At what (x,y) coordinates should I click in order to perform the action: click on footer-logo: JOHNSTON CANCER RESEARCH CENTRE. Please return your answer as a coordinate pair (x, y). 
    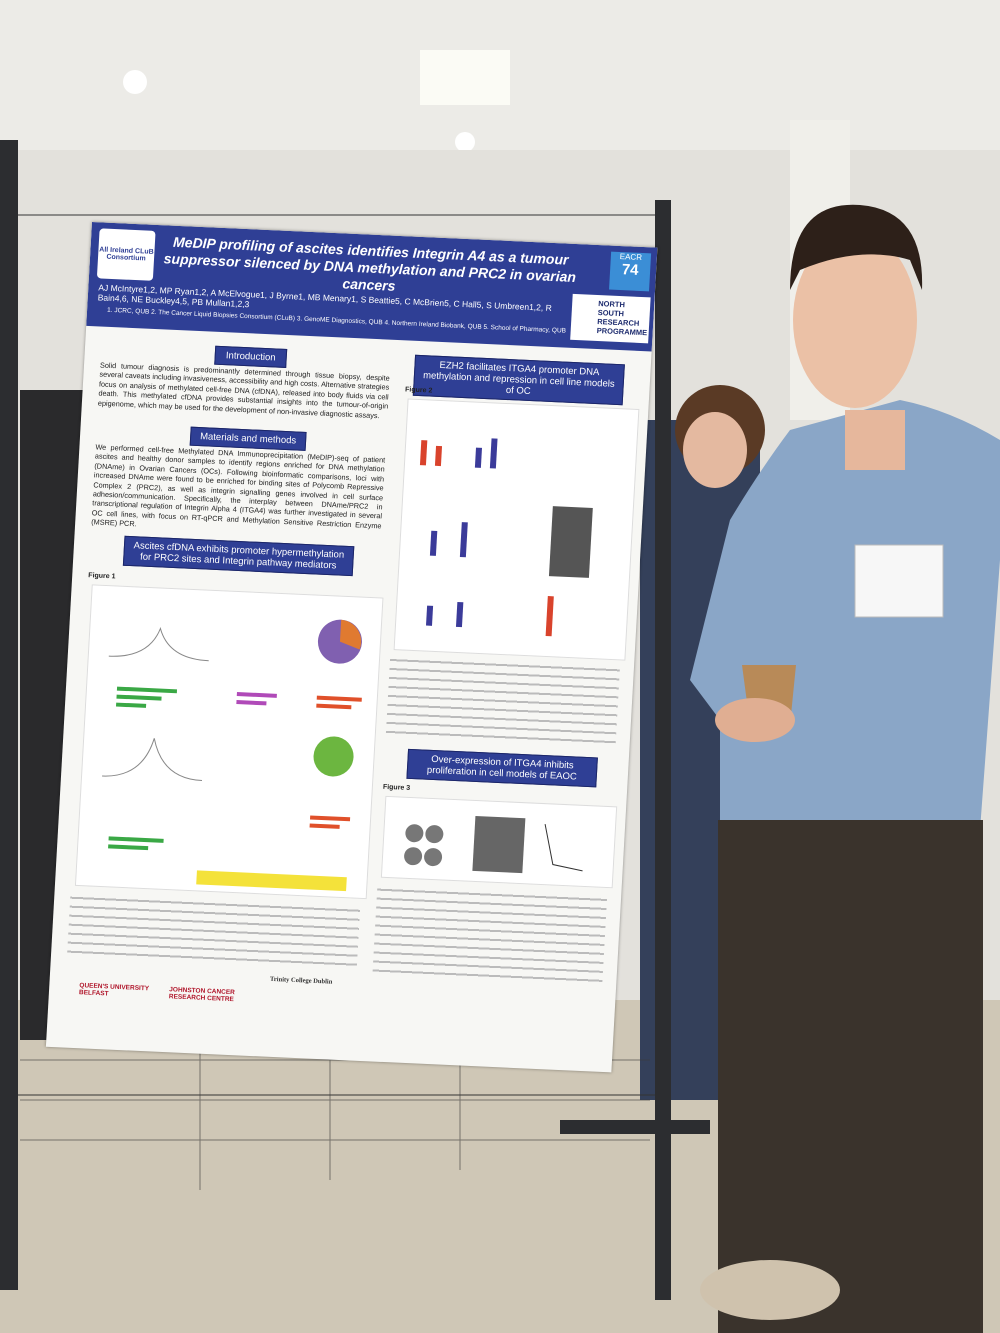
    Looking at the image, I should click on (202, 995).